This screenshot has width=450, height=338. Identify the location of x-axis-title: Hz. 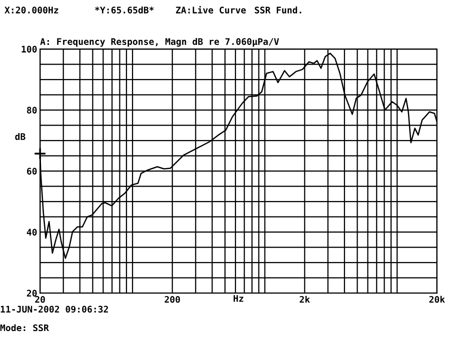
(239, 298).